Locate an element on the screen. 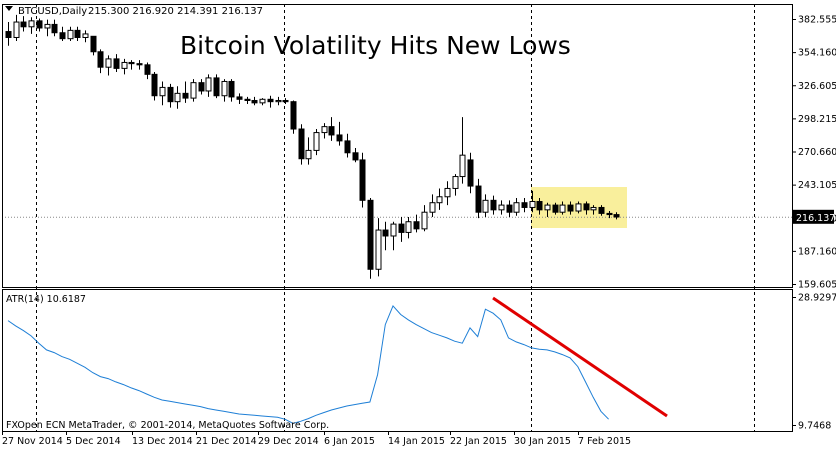  trend-line is located at coordinates (580, 357).